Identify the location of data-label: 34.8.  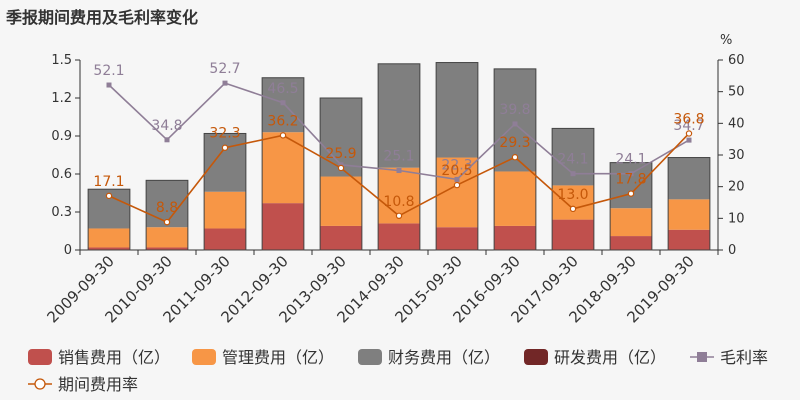
(166, 126).